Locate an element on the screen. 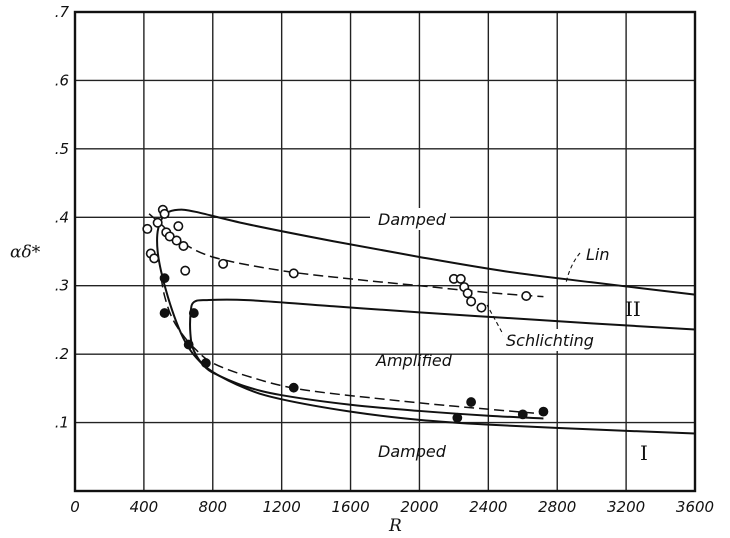 This screenshot has height=538, width=730. y-tick-label: .1 is located at coordinates (62, 423).